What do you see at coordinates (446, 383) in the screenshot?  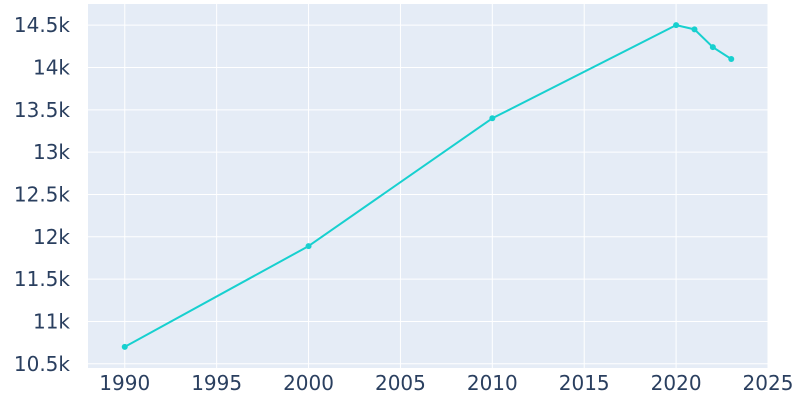 I see `x-axis: 1990 1995 2000 2005 2010 2015 2020 2025` at bounding box center [446, 383].